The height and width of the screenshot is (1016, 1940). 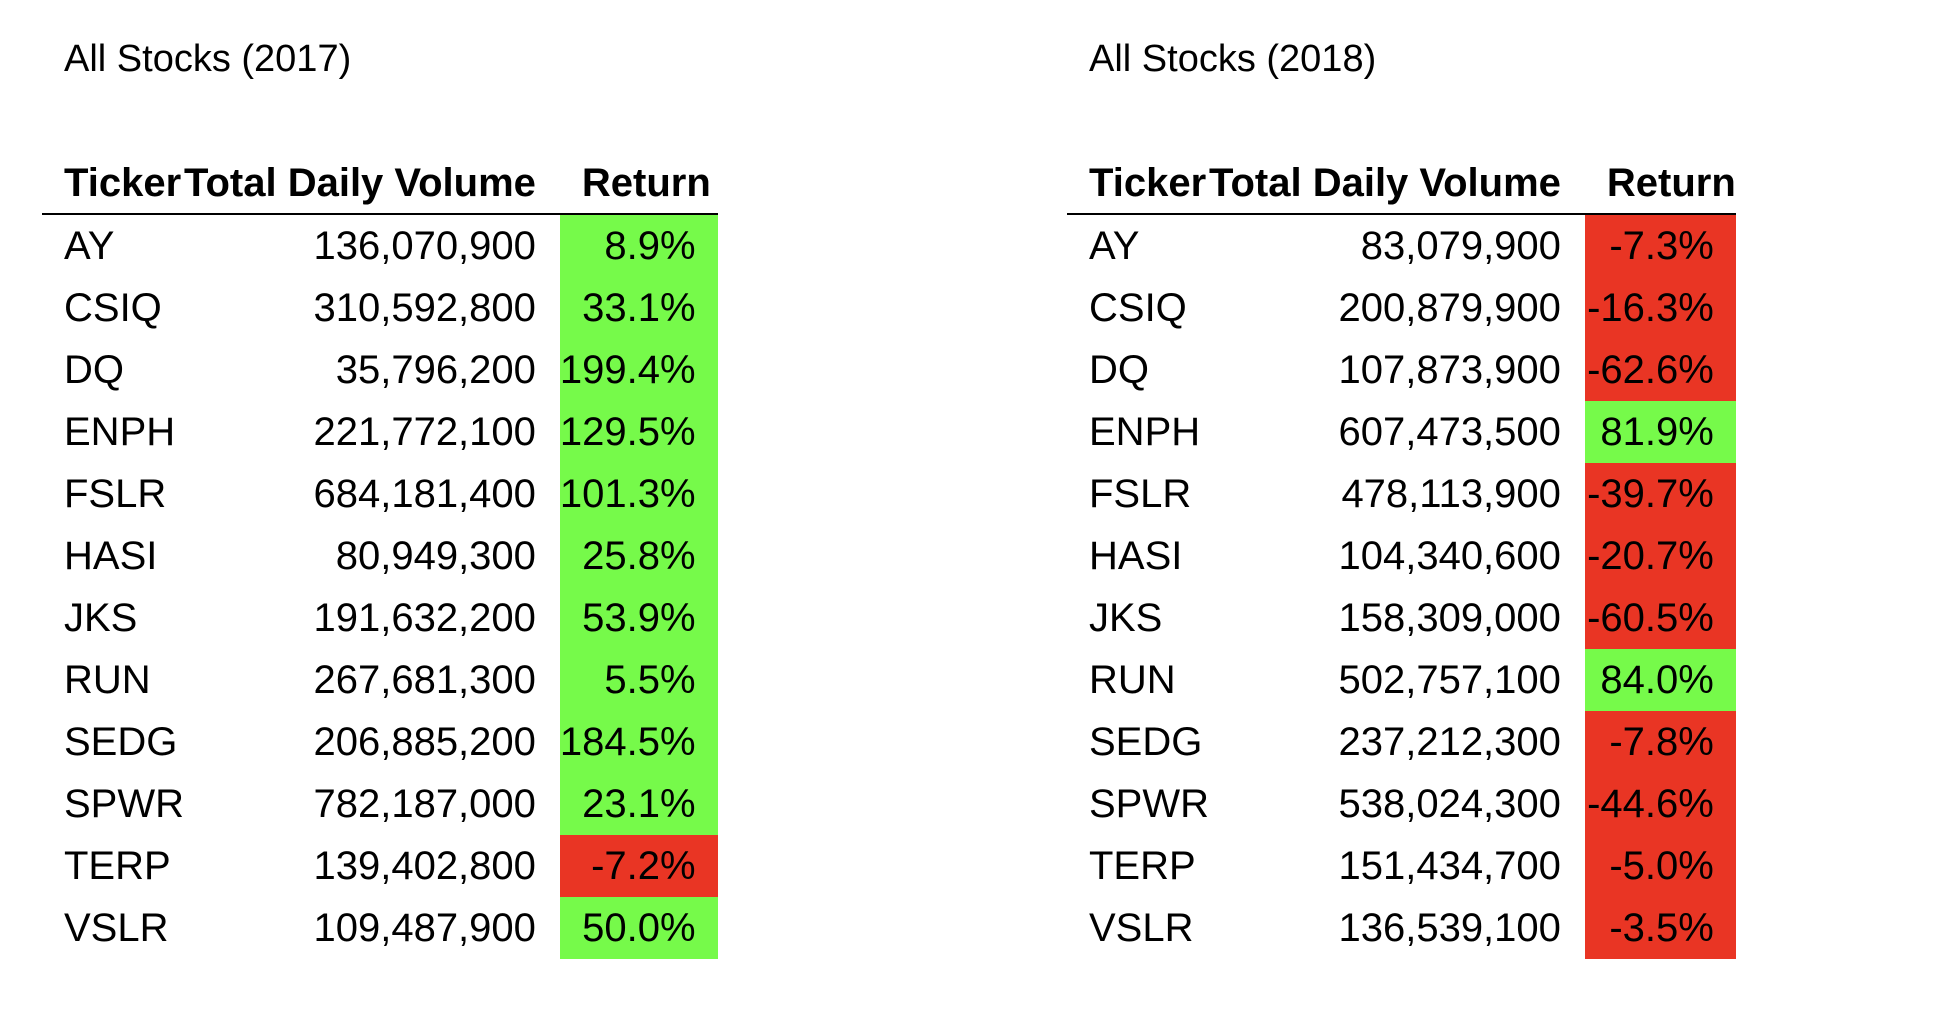 I want to click on return-cell-negative: -3.5%, so click(x=1660, y=928).